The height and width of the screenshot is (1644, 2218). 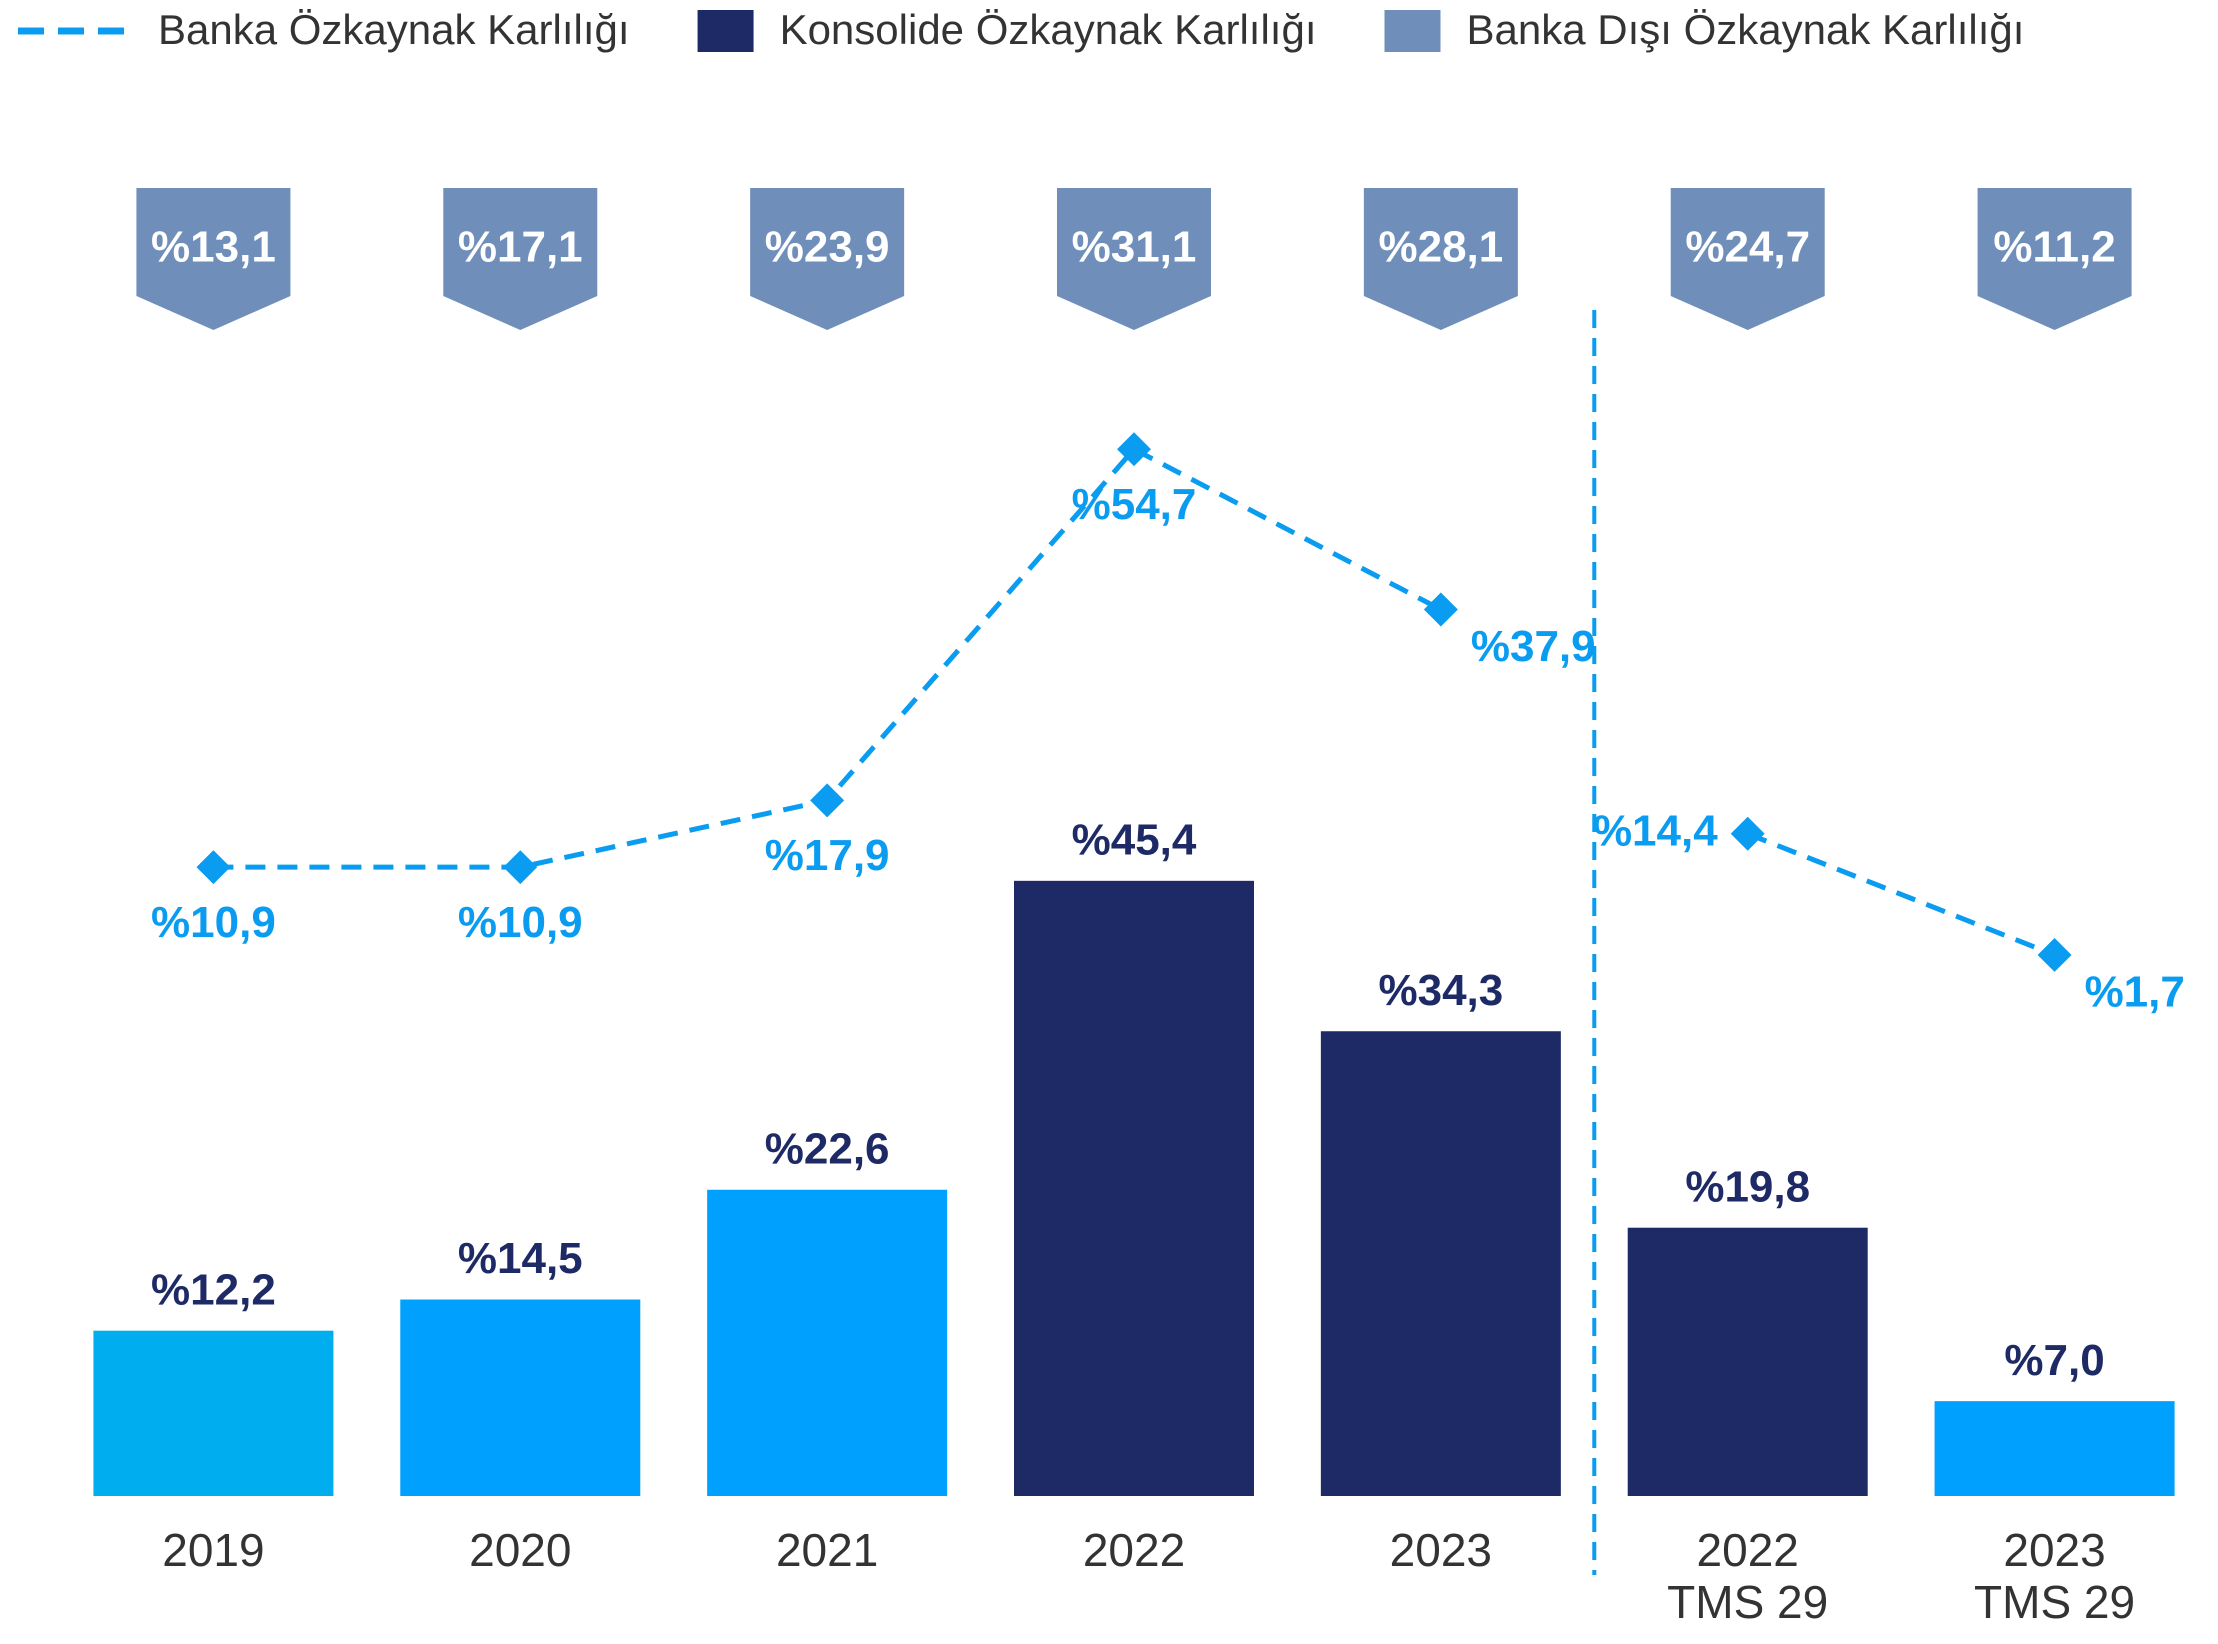 I want to click on legend-label: Banka Özkaynak Karlılığı, so click(x=394, y=29).